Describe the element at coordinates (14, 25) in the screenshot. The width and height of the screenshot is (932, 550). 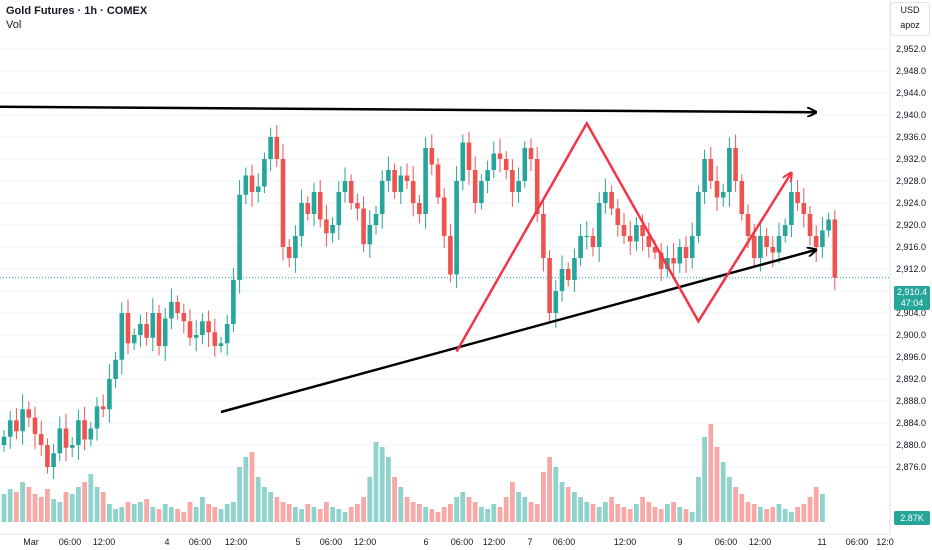
I see `volume-label: Vol` at that location.